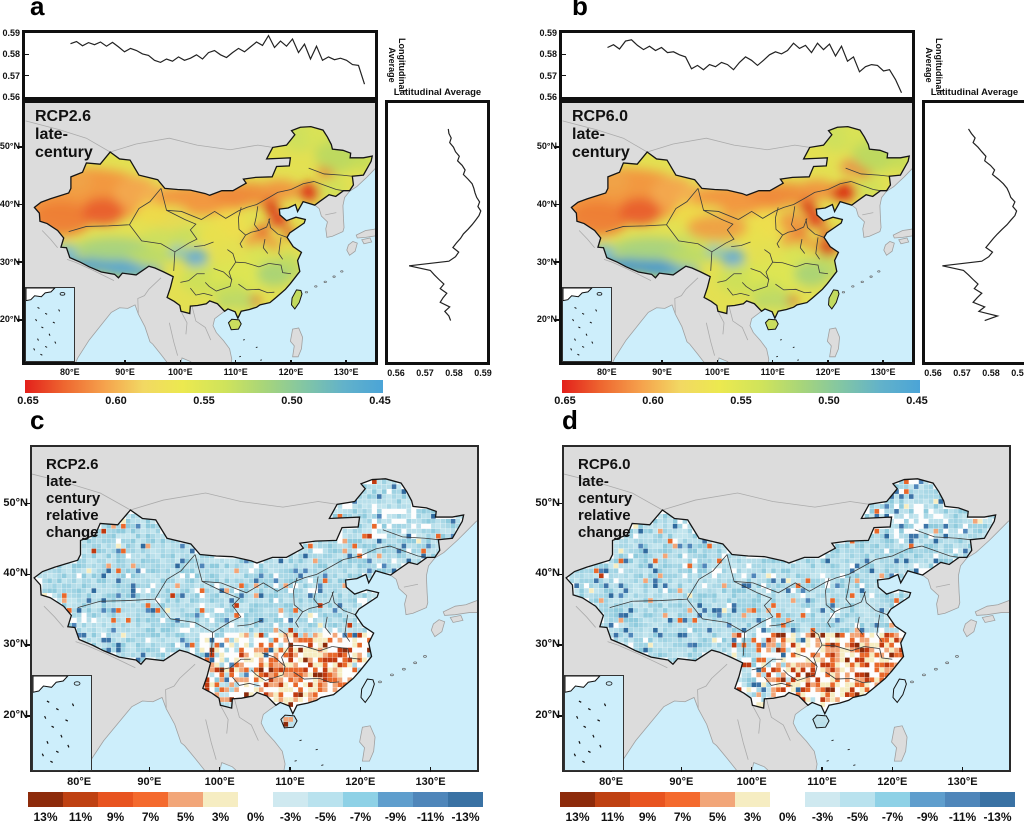  I want to click on colorbar-tick-label: 0.65, so click(28, 401).